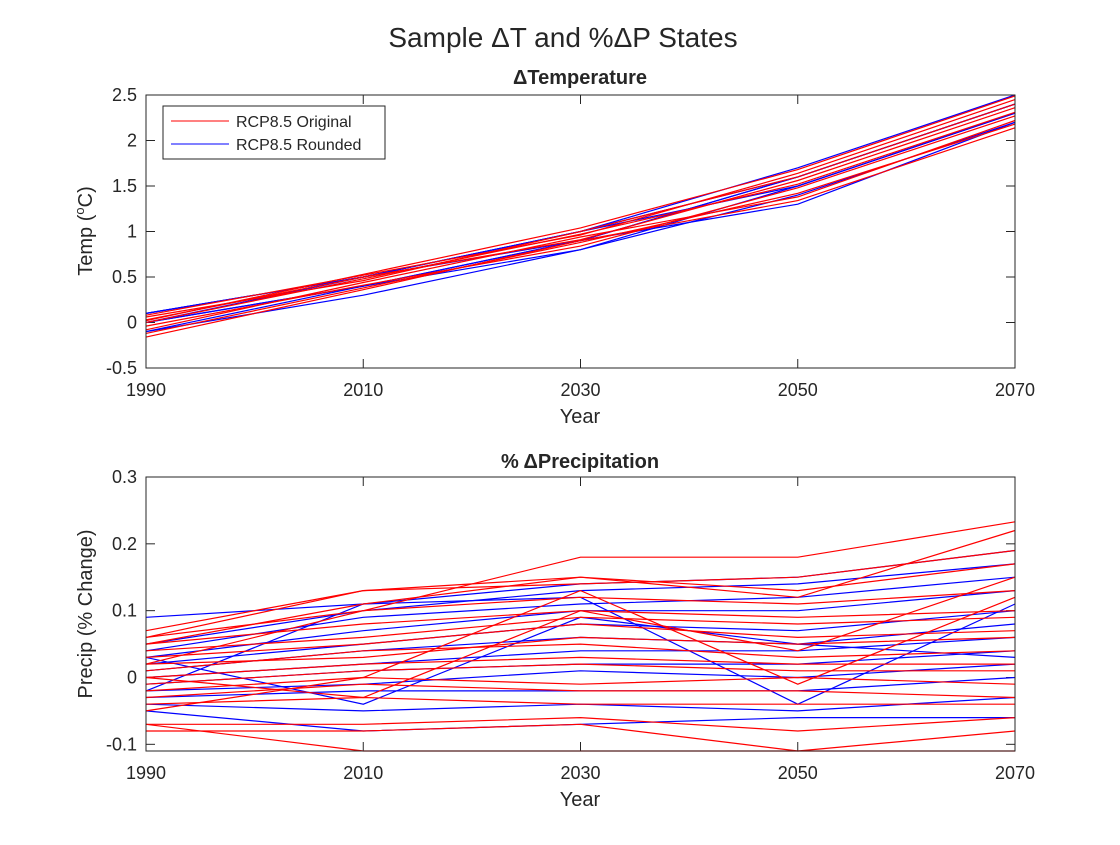  I want to click on temperature-y-label: Temp (oC), so click(84, 230).